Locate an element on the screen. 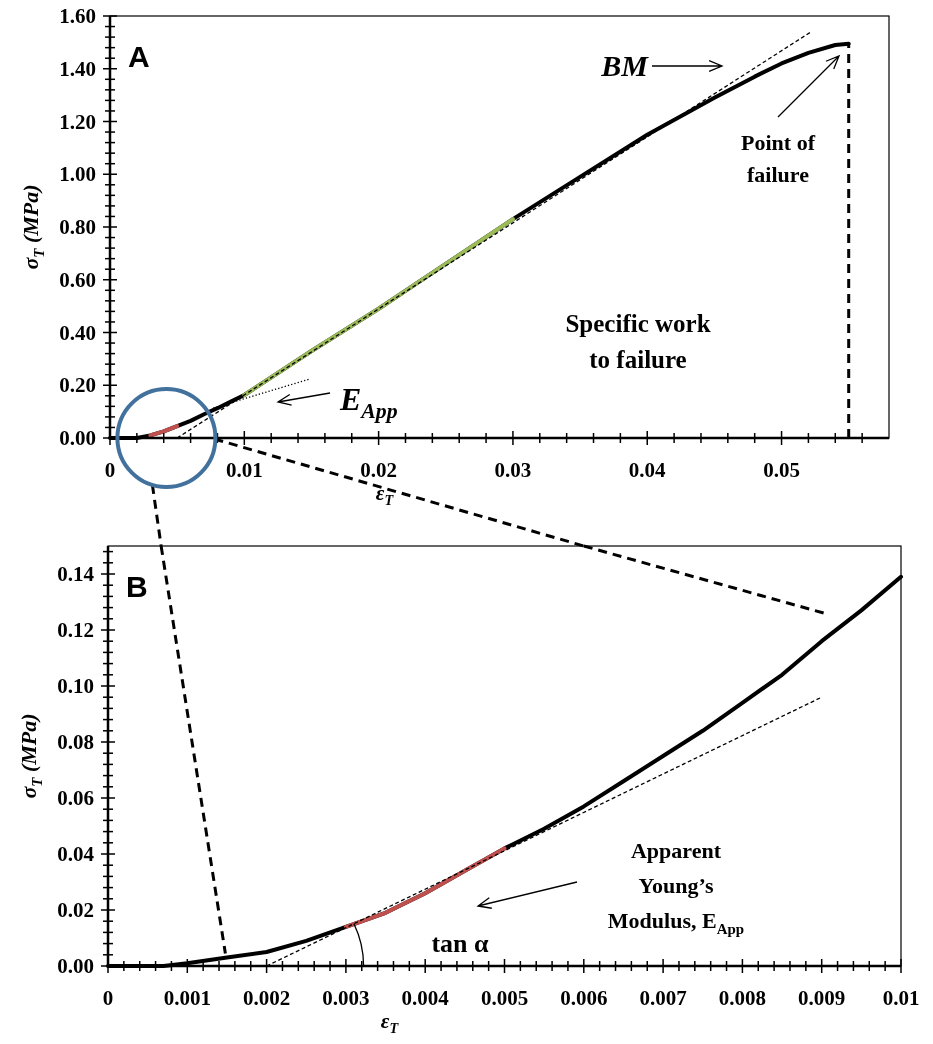 The width and height of the screenshot is (933, 1044). y-tick-label: 0.10 is located at coordinates (75, 686).